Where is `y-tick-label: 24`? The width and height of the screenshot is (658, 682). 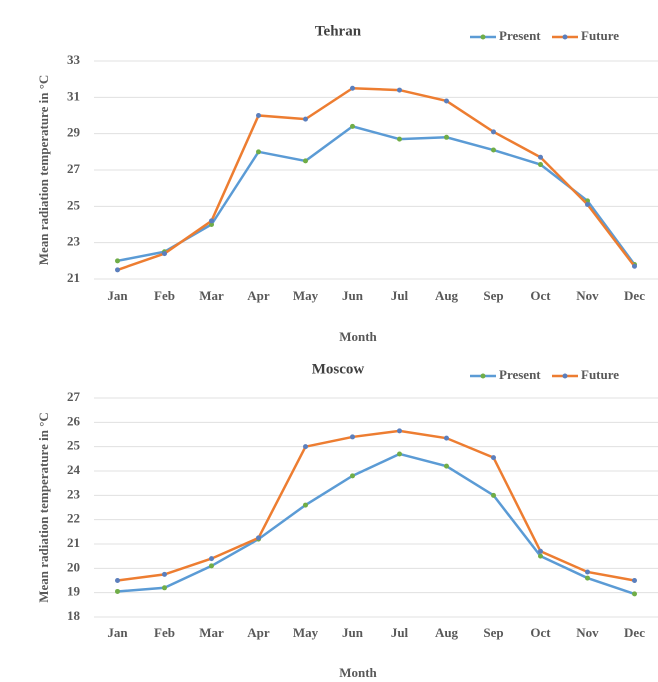 y-tick-label: 24 is located at coordinates (74, 469).